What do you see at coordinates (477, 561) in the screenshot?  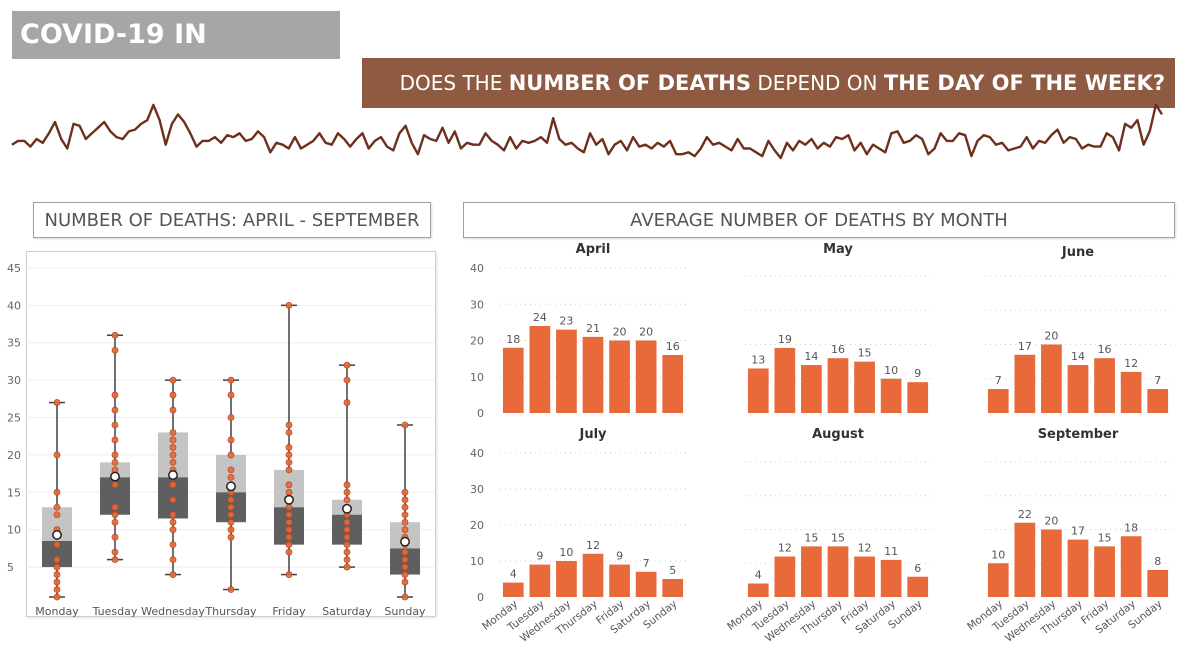 I see `bar-ytick-label: 10` at bounding box center [477, 561].